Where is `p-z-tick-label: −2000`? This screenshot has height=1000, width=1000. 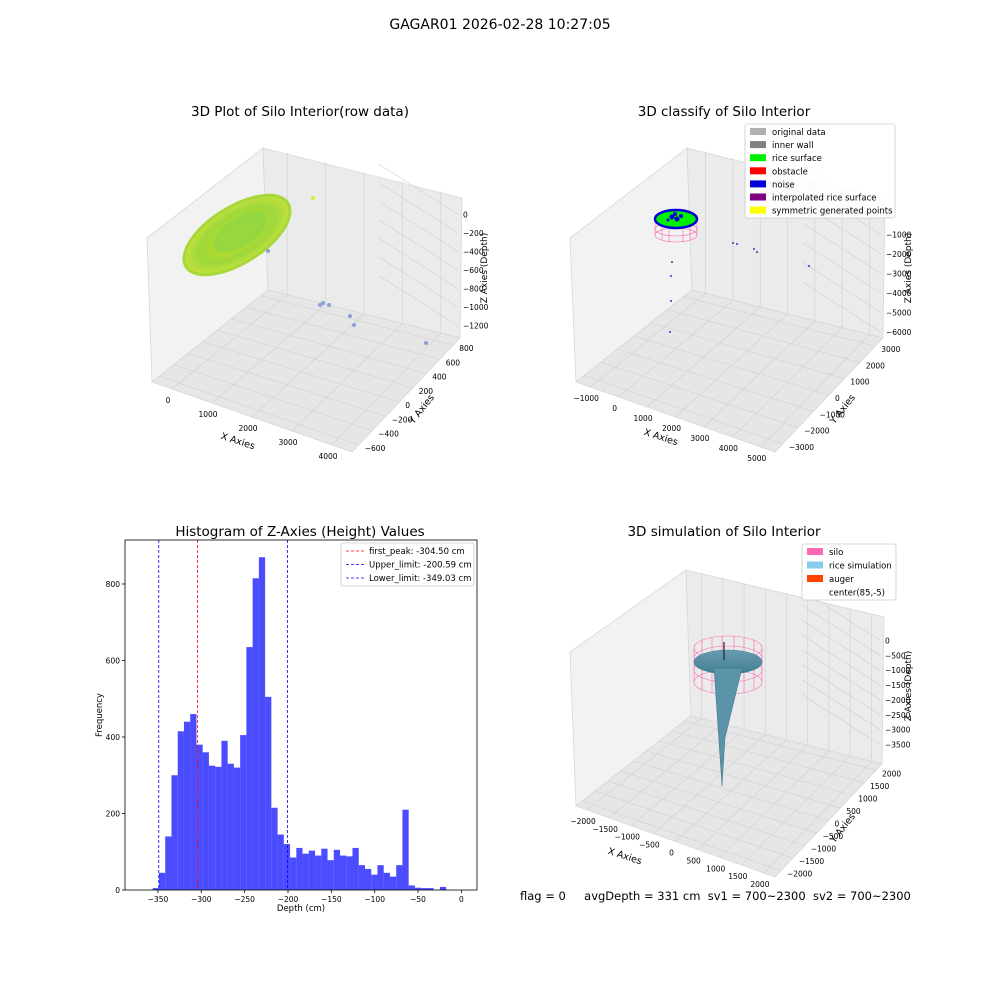
p-z-tick-label: −2000 is located at coordinates (899, 254).